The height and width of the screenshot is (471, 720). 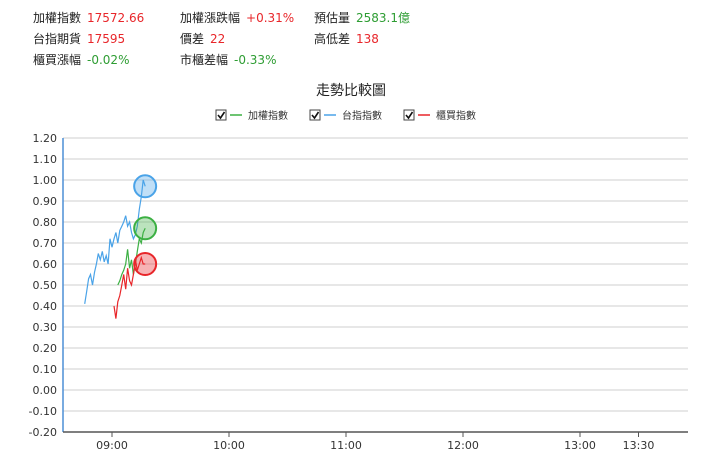 I want to click on chart-legend: 加權指數 台指指數 櫃買指數, so click(x=345, y=115).